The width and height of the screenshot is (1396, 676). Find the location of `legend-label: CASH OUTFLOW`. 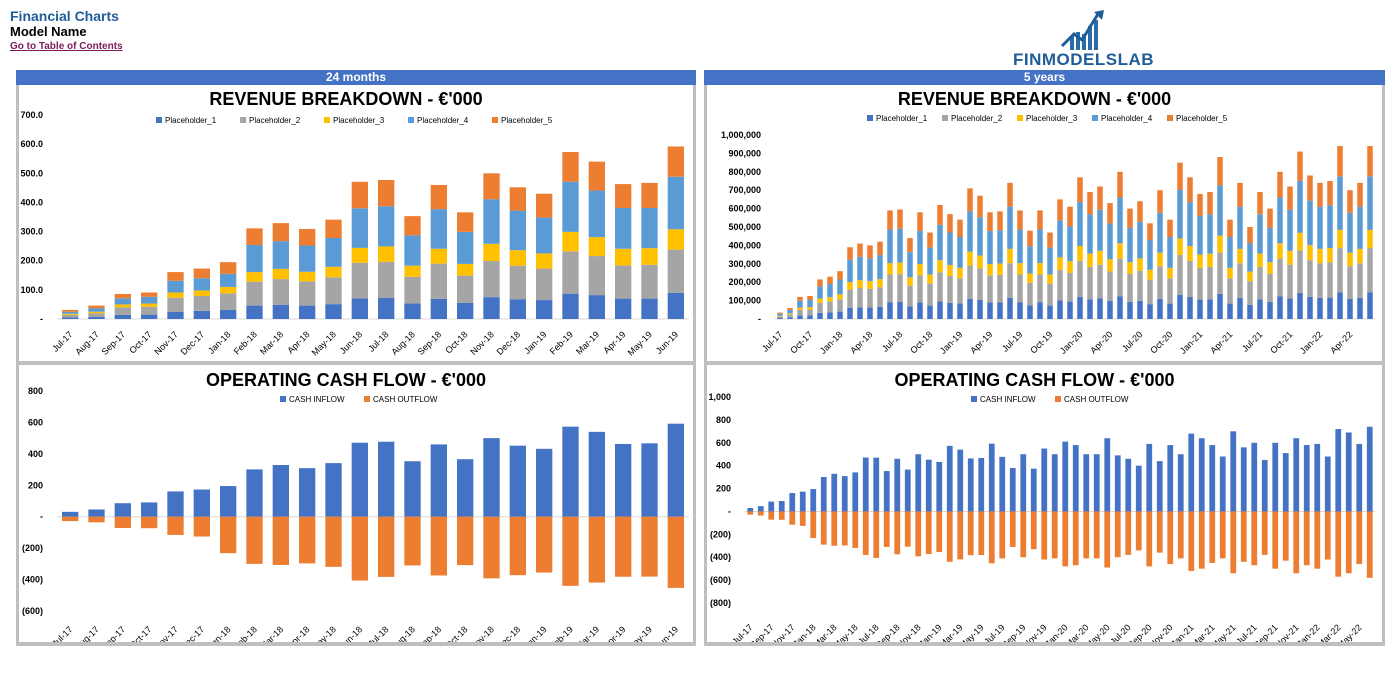

legend-label: CASH OUTFLOW is located at coordinates (1096, 399).